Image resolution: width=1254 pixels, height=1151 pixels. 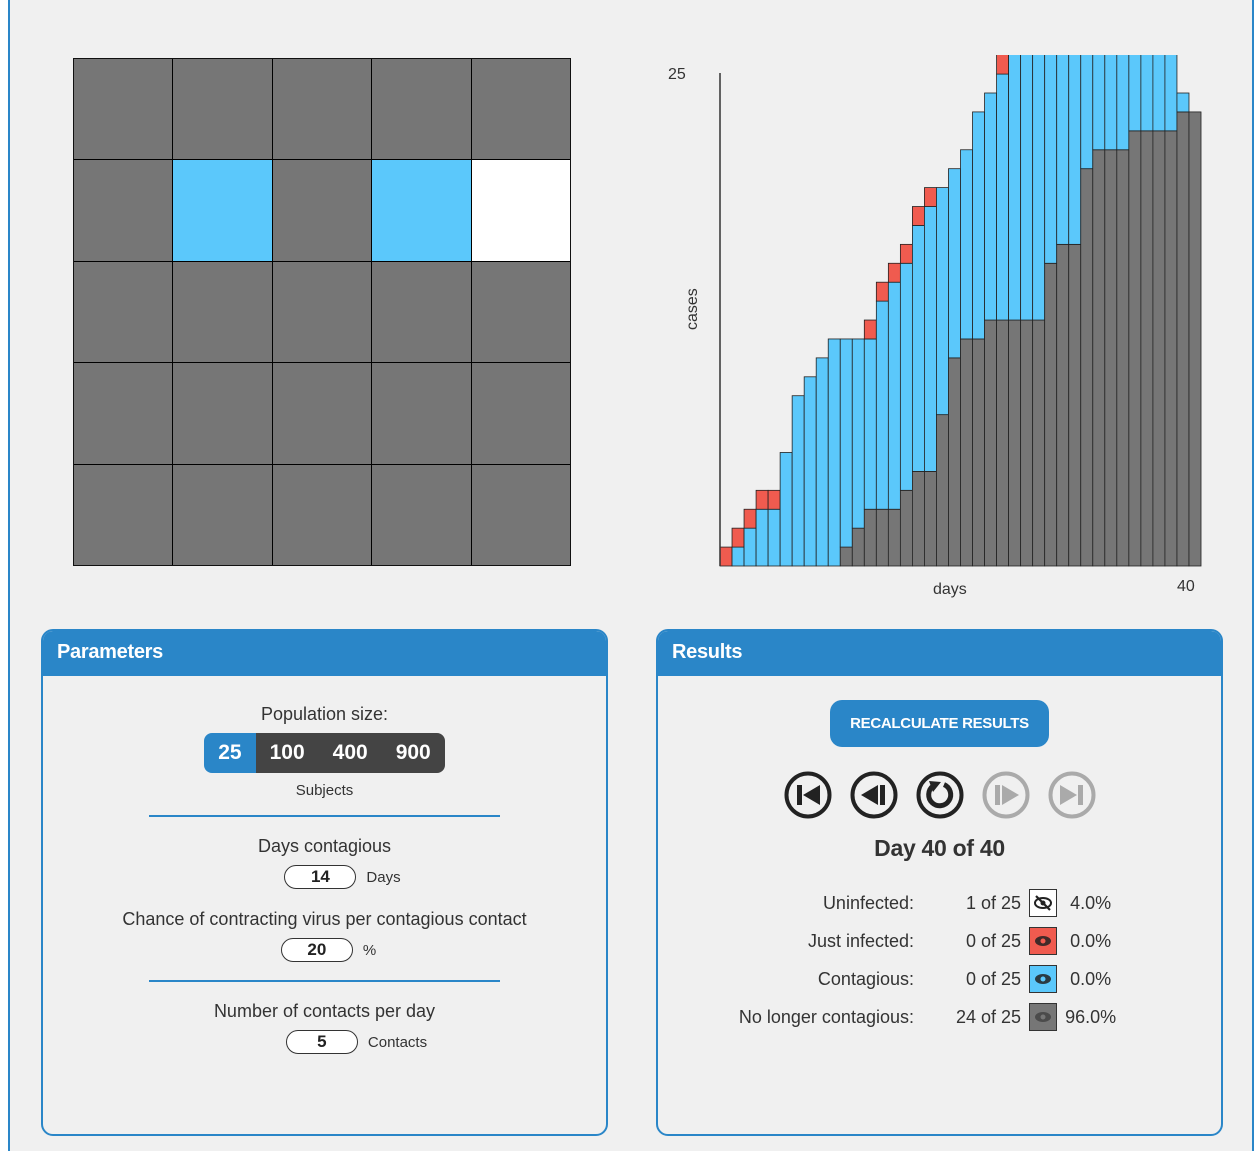 What do you see at coordinates (1072, 795) in the screenshot?
I see `last-icon` at bounding box center [1072, 795].